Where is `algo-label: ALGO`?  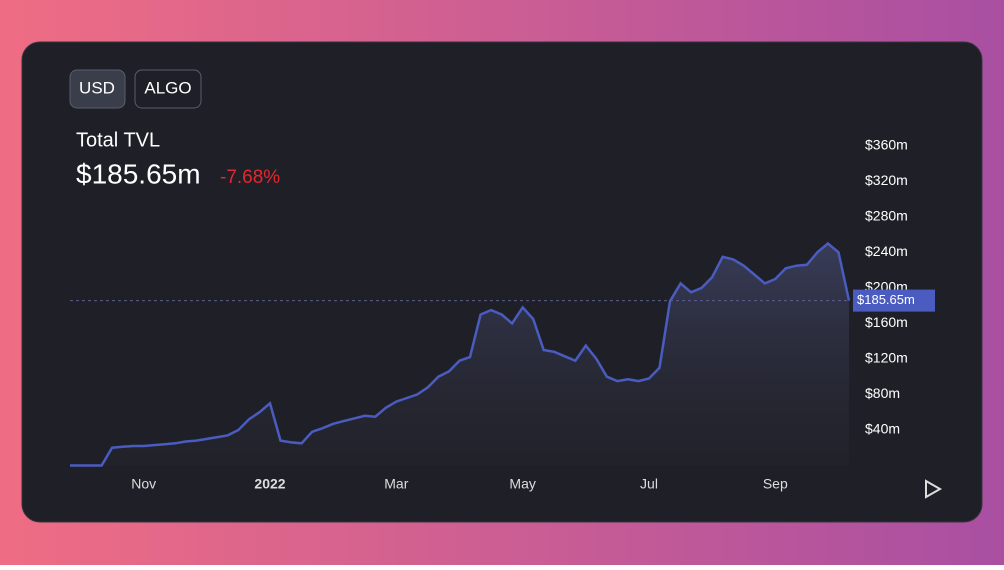
algo-label: ALGO is located at coordinates (167, 87).